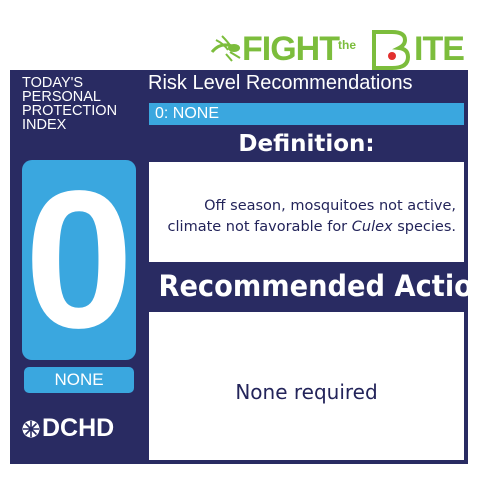 The height and width of the screenshot is (477, 478). I want to click on title-line: PROTECTION, so click(70, 111).